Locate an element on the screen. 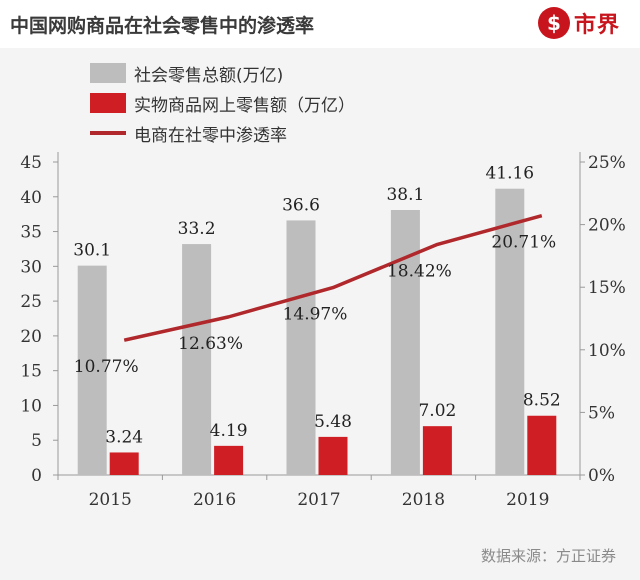 The height and width of the screenshot is (580, 640). data-label-online: 7.02 is located at coordinates (437, 411).